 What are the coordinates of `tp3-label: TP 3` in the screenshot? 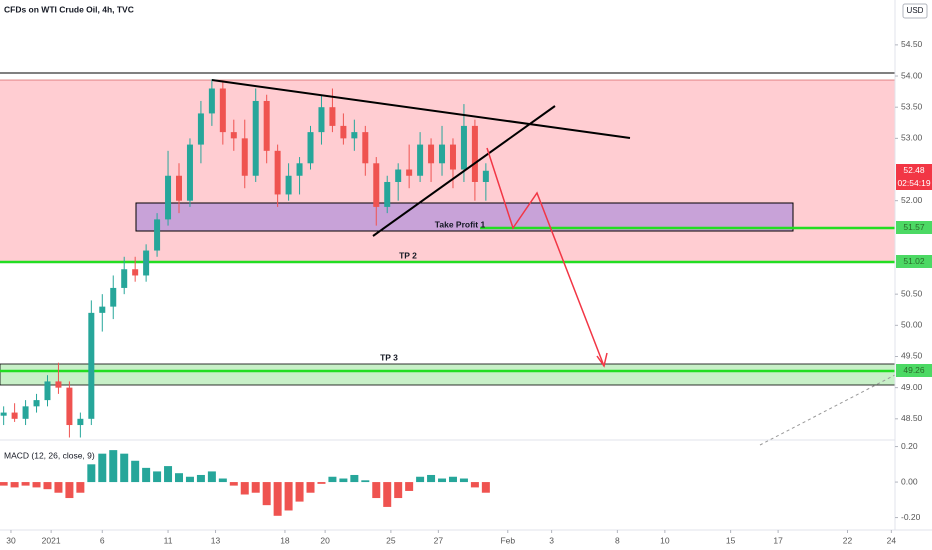 It's located at (389, 357).